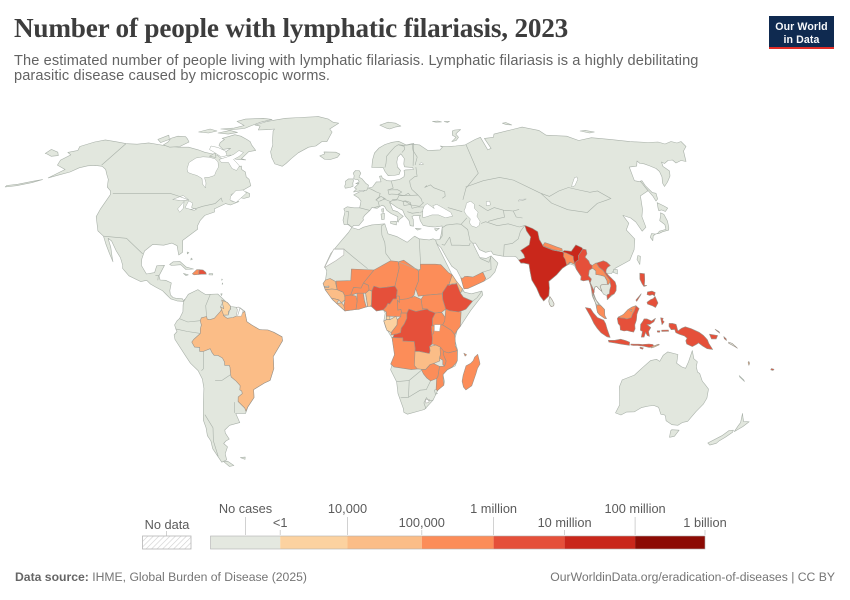 Image resolution: width=850 pixels, height=600 pixels. I want to click on svg-text: 10 million, so click(565, 522).